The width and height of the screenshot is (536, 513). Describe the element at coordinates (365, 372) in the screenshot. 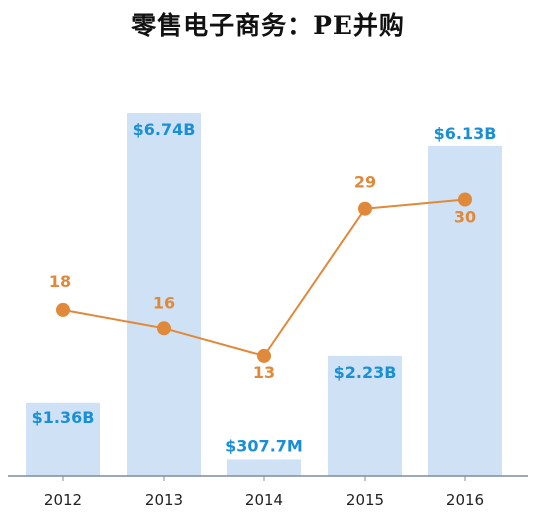

I see `bar-label-2015: $2.23B` at that location.